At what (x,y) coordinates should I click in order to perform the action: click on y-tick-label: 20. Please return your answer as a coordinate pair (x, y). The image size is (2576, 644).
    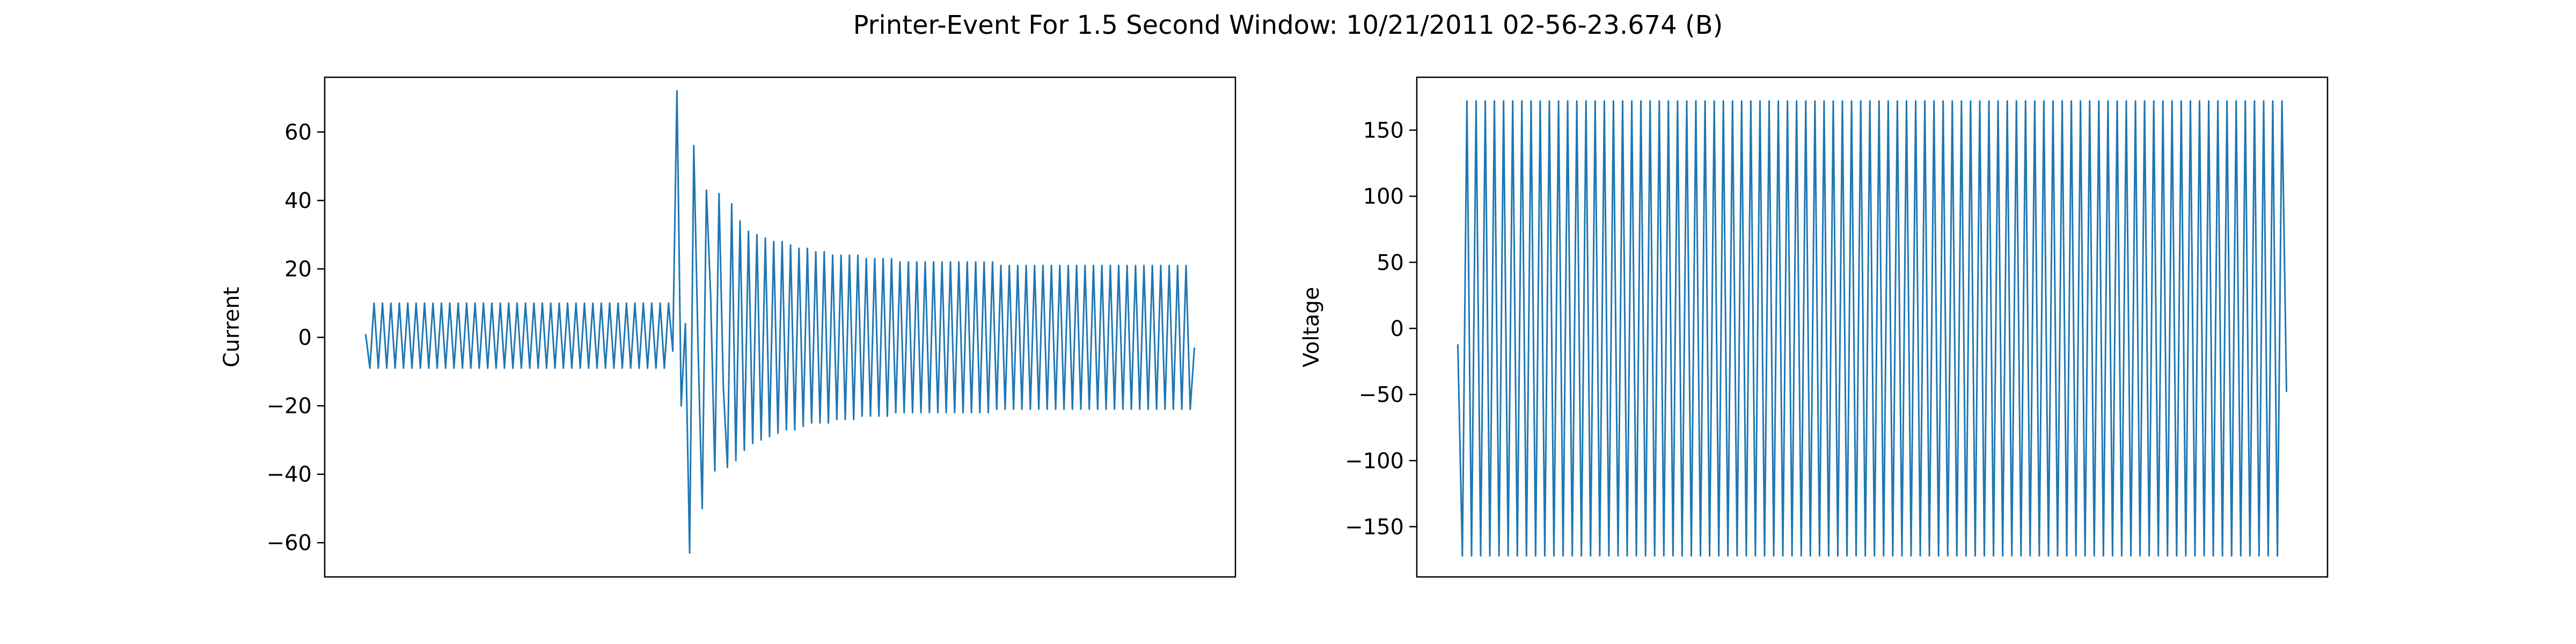
    Looking at the image, I should click on (298, 269).